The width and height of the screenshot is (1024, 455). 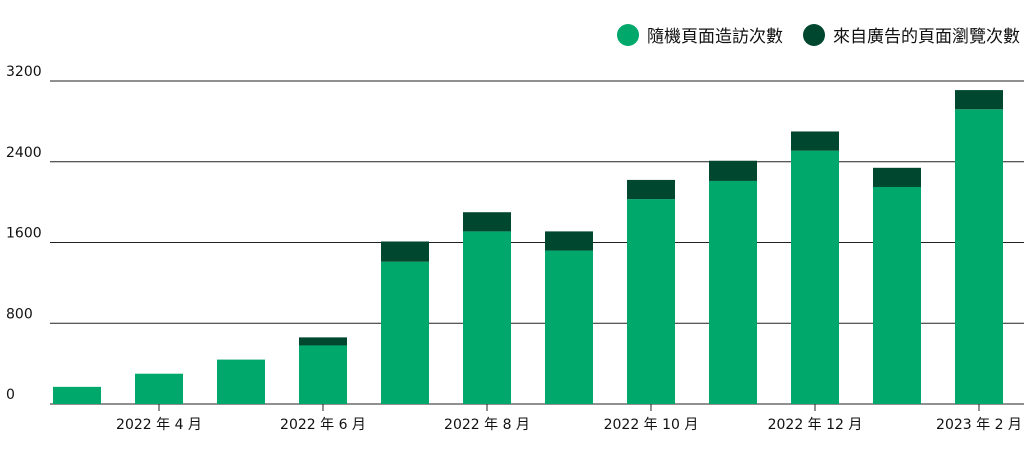 I want to click on x-tick-label: 2022 年 12 月, so click(x=815, y=425).